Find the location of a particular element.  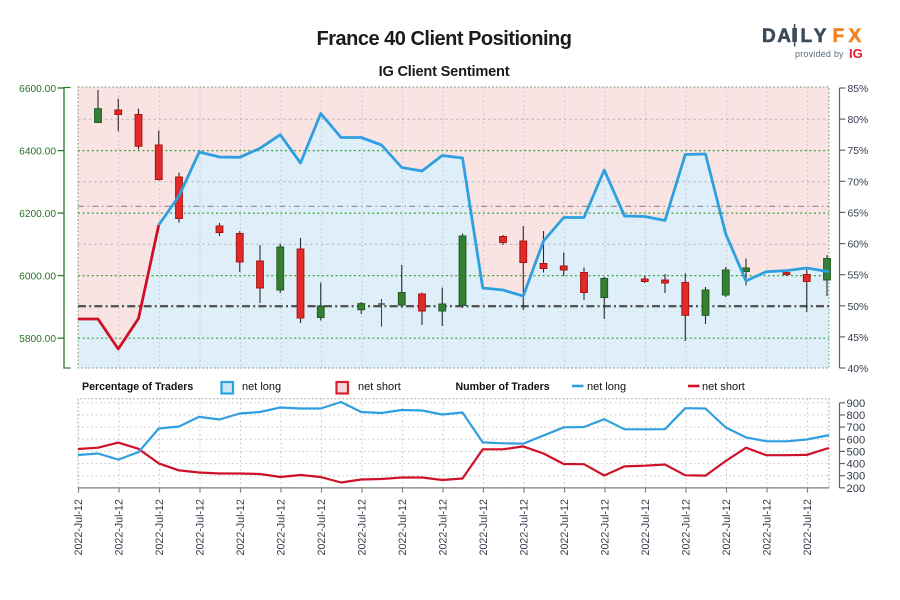

svg-text: 80% is located at coordinates (858, 120).